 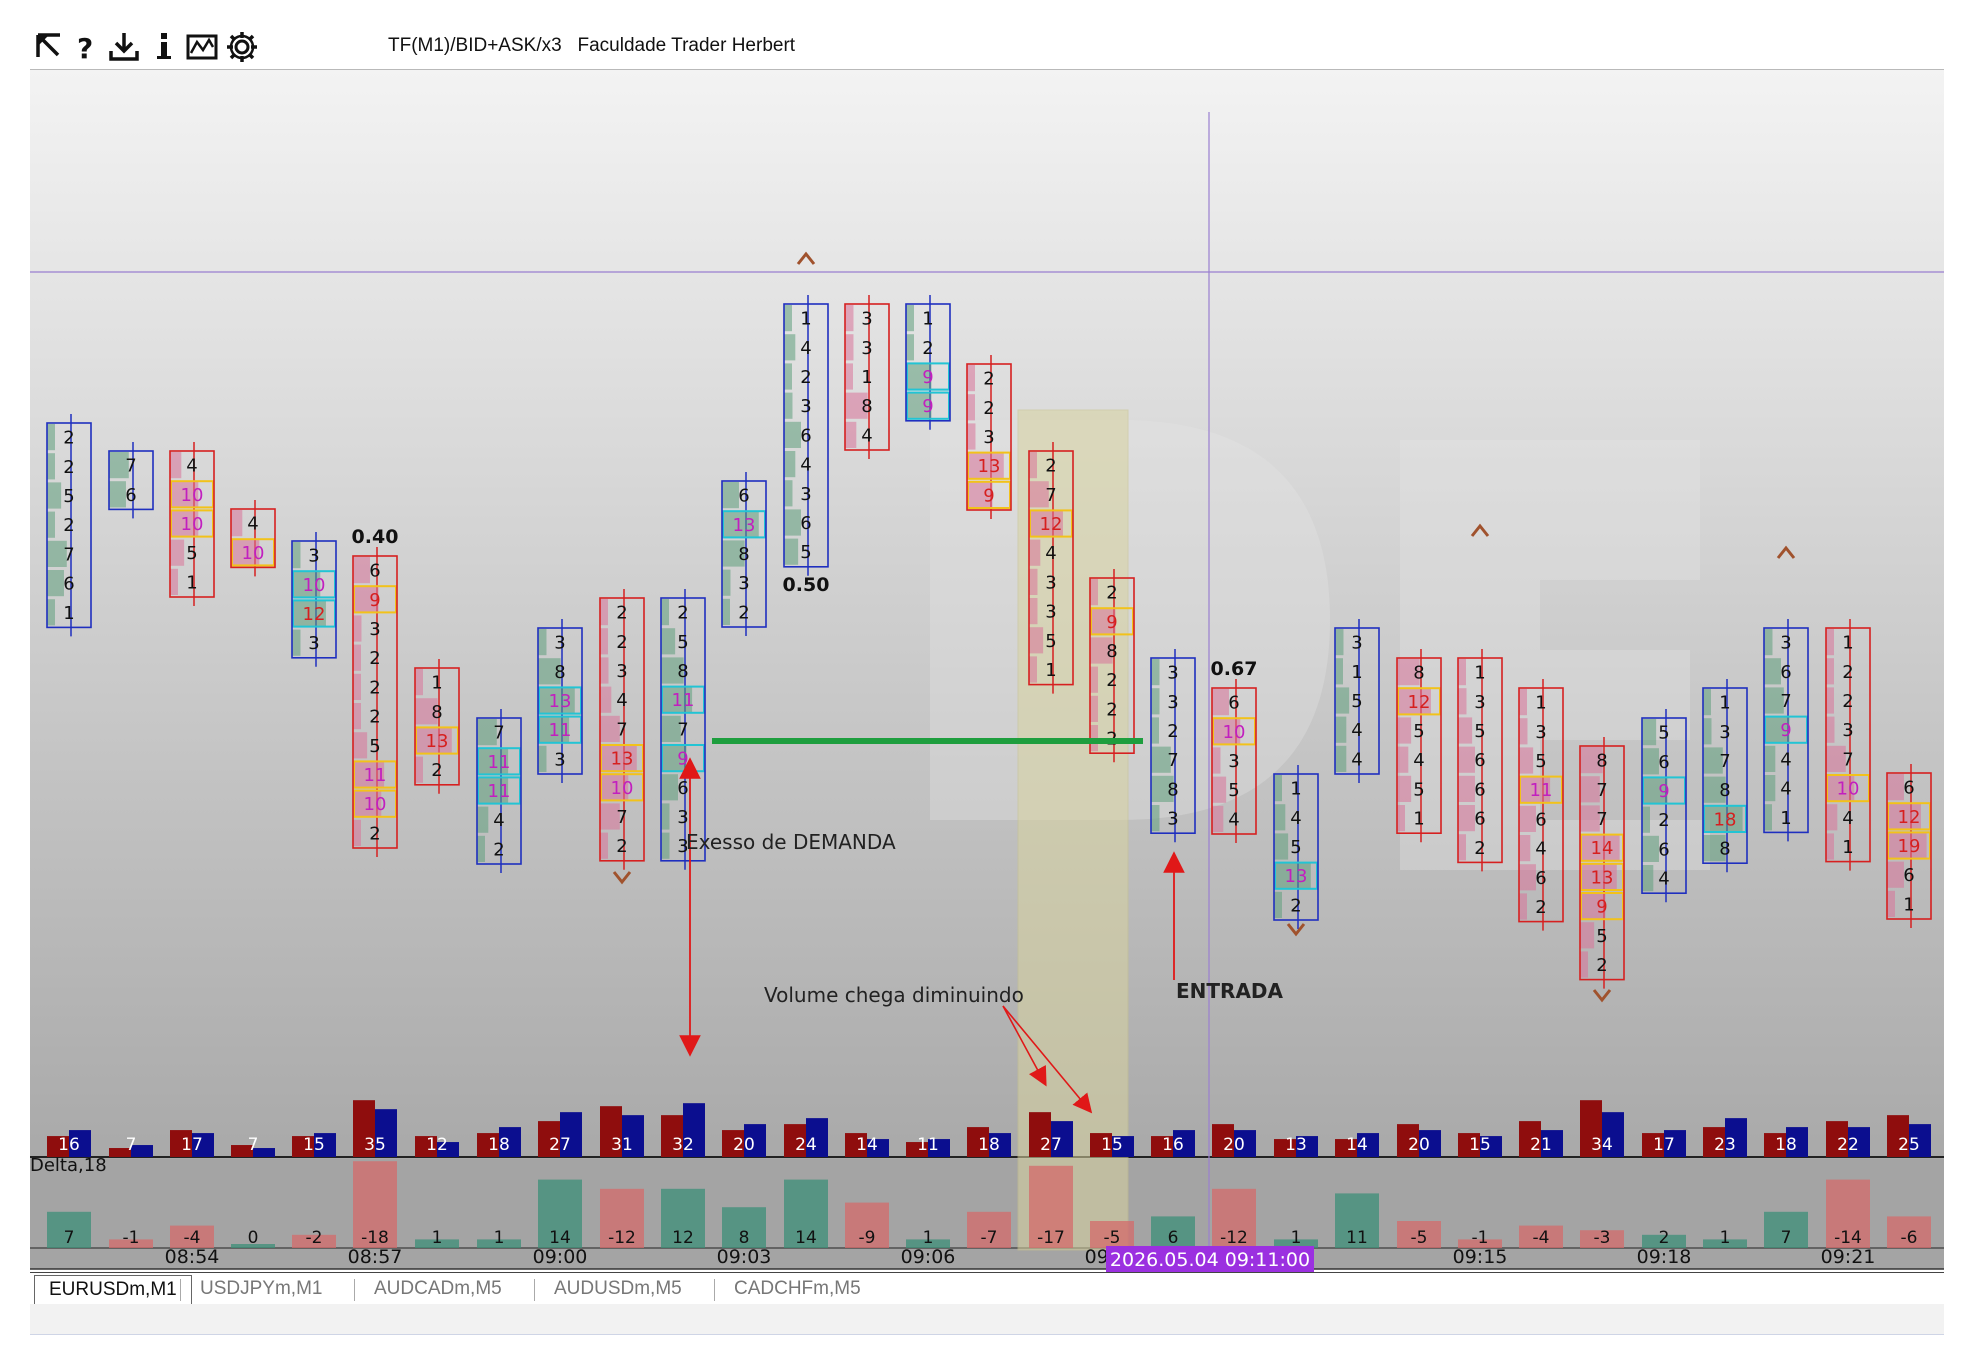 What do you see at coordinates (1602, 1145) in the screenshot?
I see `volume-label: 34` at bounding box center [1602, 1145].